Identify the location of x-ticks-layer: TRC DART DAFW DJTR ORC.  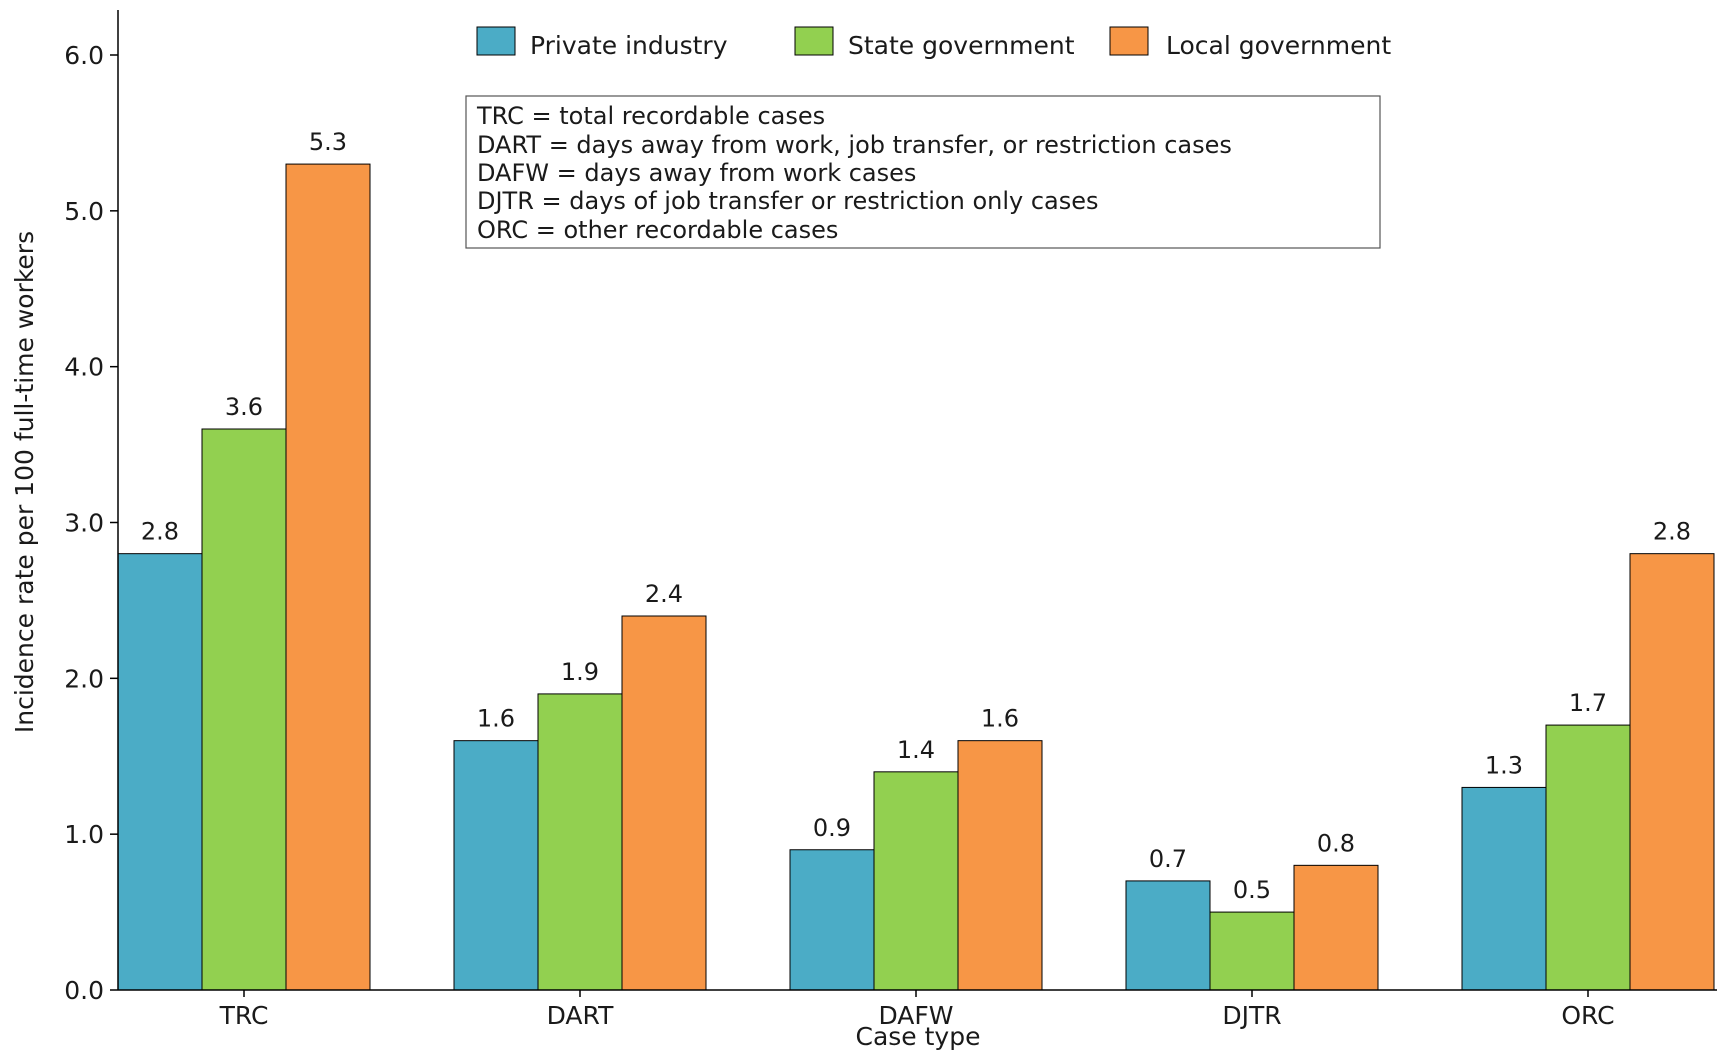
(917, 1010).